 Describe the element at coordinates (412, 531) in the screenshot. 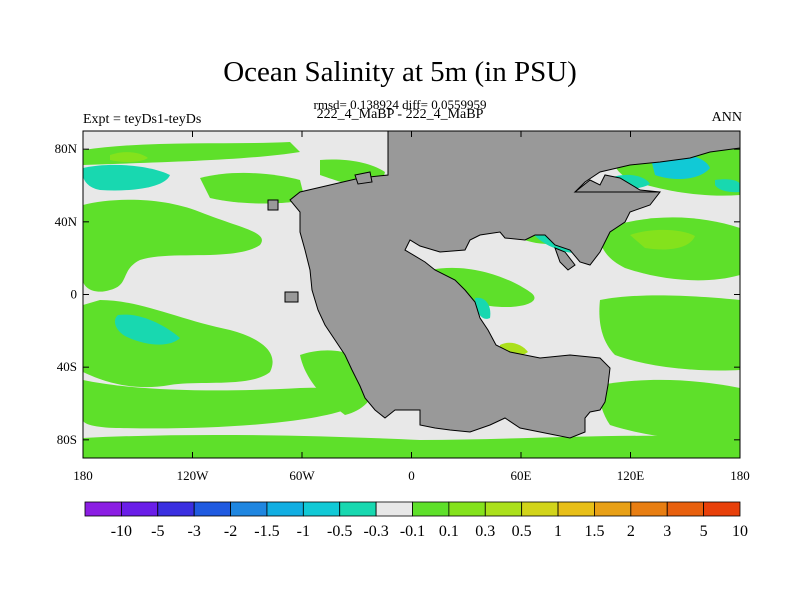

I see `colorbar-label: -0.1` at that location.